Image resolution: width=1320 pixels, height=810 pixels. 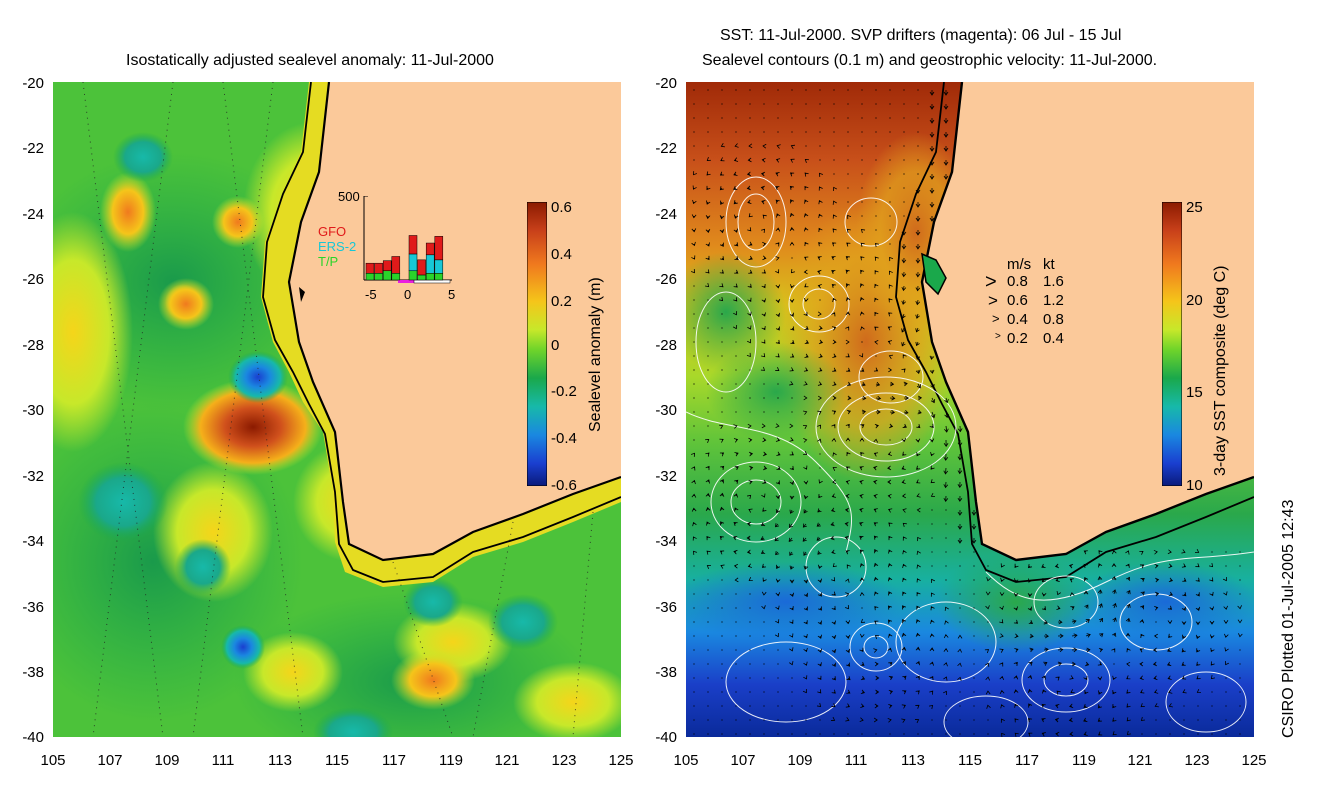 What do you see at coordinates (167, 760) in the screenshot?
I see `left-x-tick: 109` at bounding box center [167, 760].